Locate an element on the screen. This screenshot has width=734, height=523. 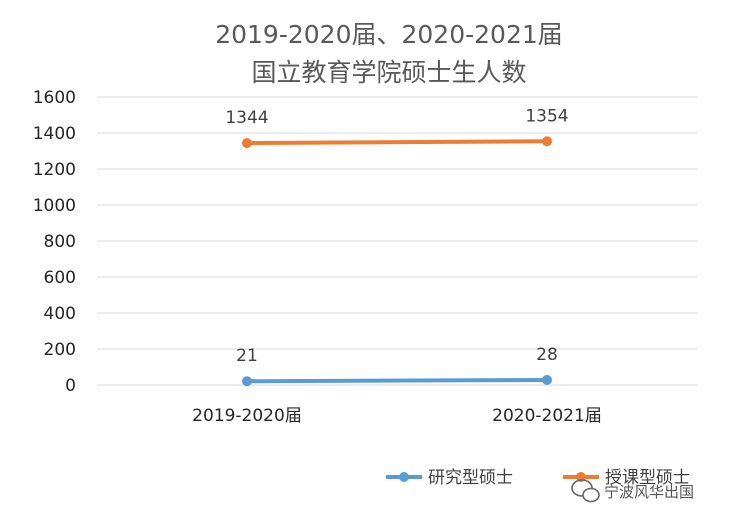
y-tick-label: 0 is located at coordinates (70, 386).